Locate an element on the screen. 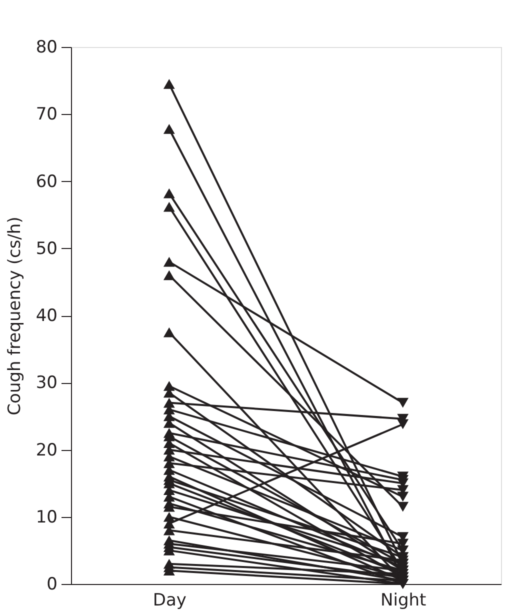 The height and width of the screenshot is (613, 509). y-tick-label: 30 is located at coordinates (47, 383).